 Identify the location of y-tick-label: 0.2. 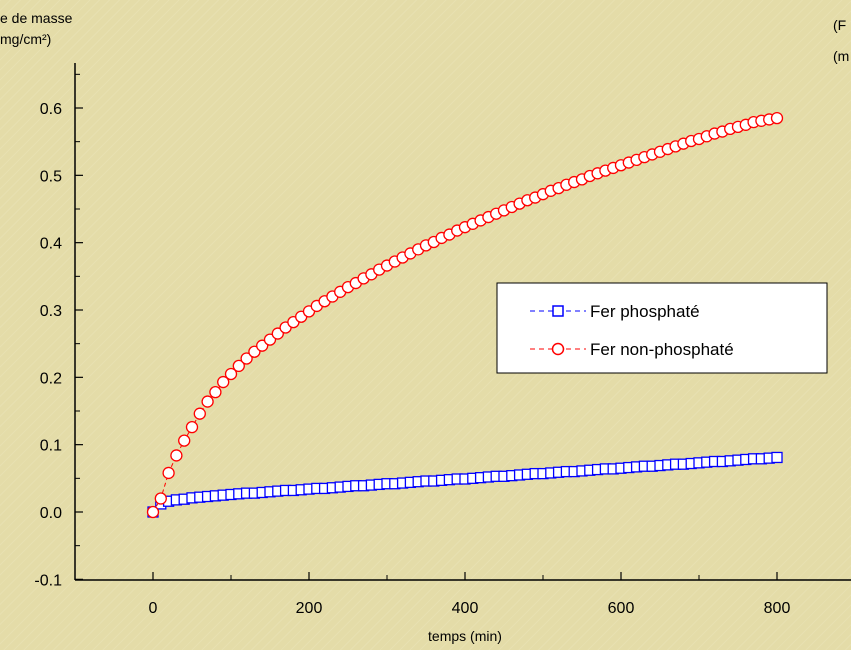
(51, 378).